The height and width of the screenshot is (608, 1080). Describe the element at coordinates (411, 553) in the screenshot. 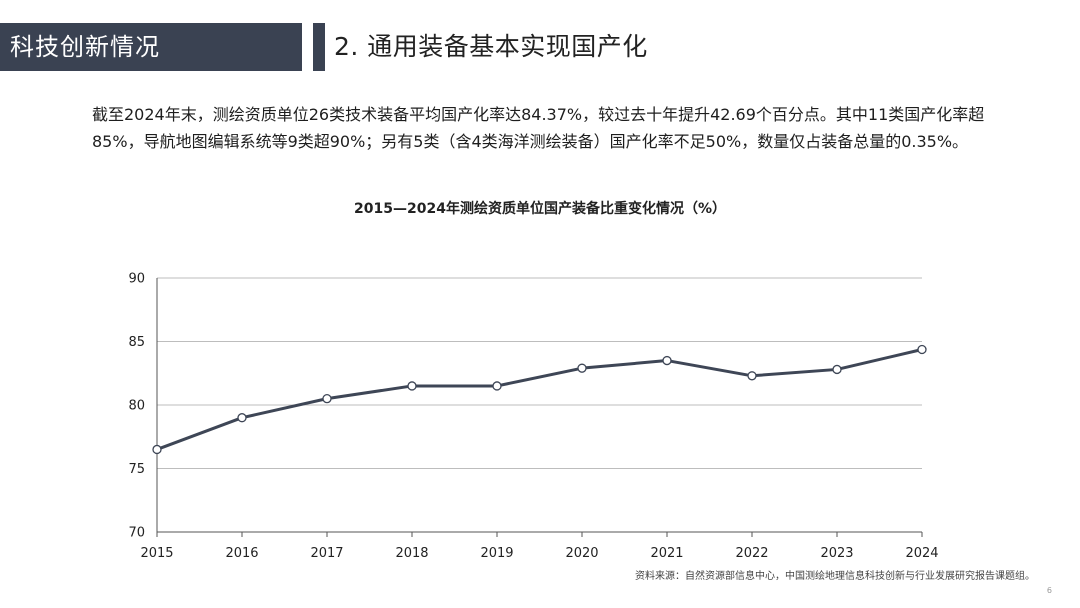

I see `x-tick-label: 2018` at that location.